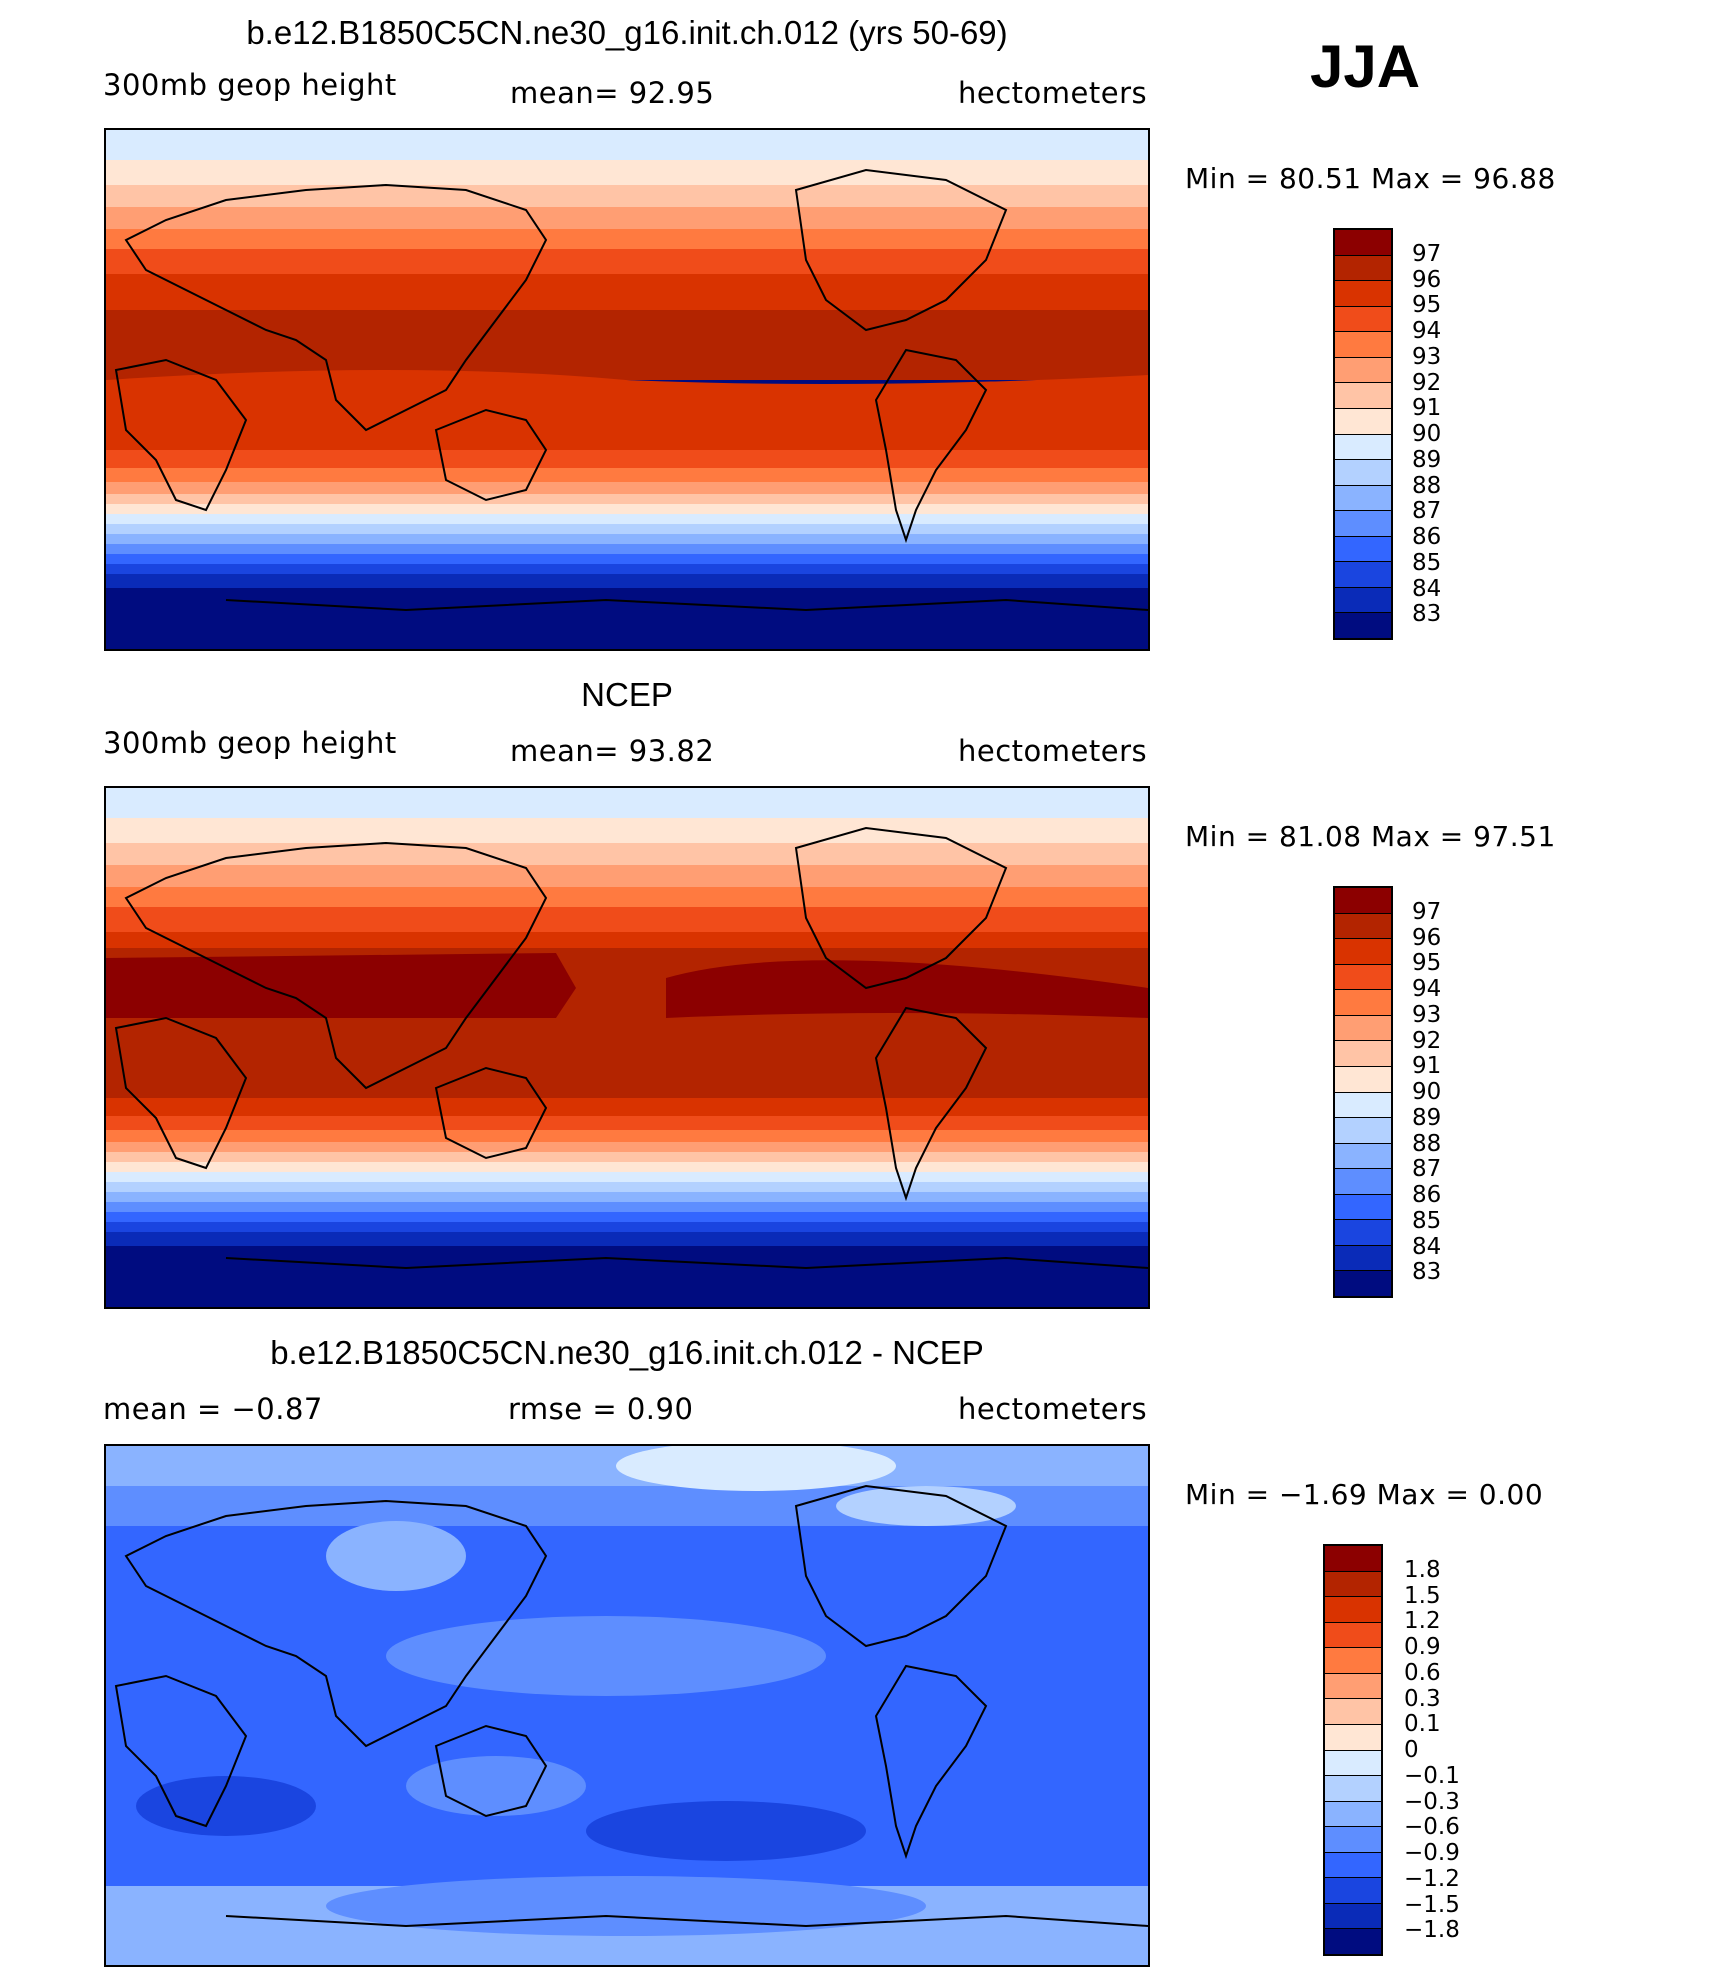 The image size is (1710, 1986). I want to click on colorbar-label: 89, so click(1427, 1117).